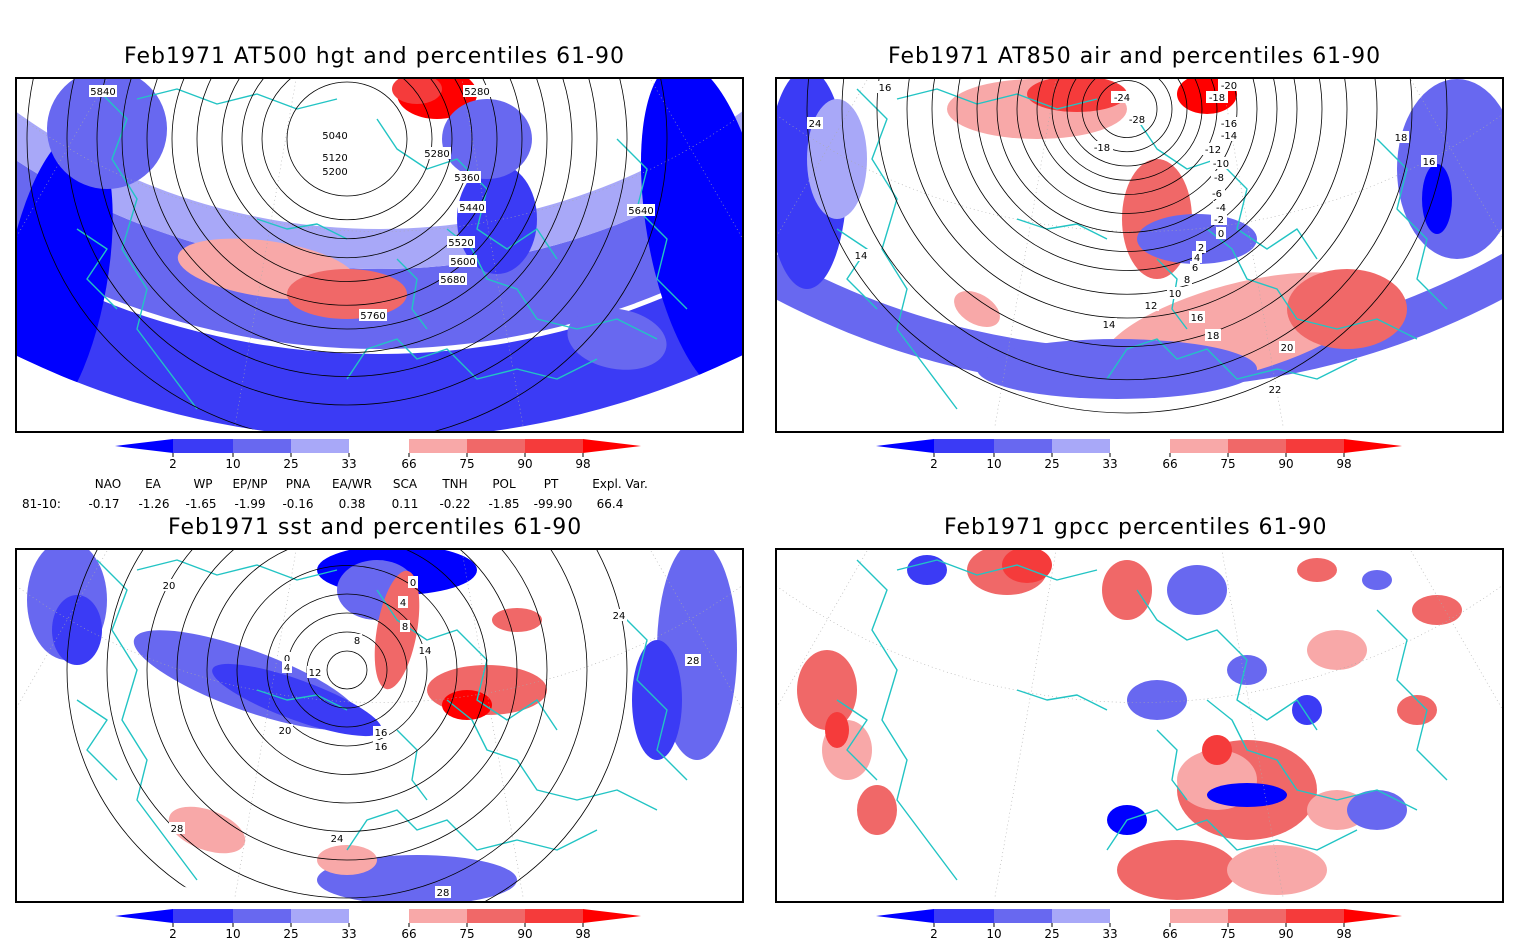 This screenshot has width=1520, height=942. I want to click on contour-label: 5520, so click(460, 243).